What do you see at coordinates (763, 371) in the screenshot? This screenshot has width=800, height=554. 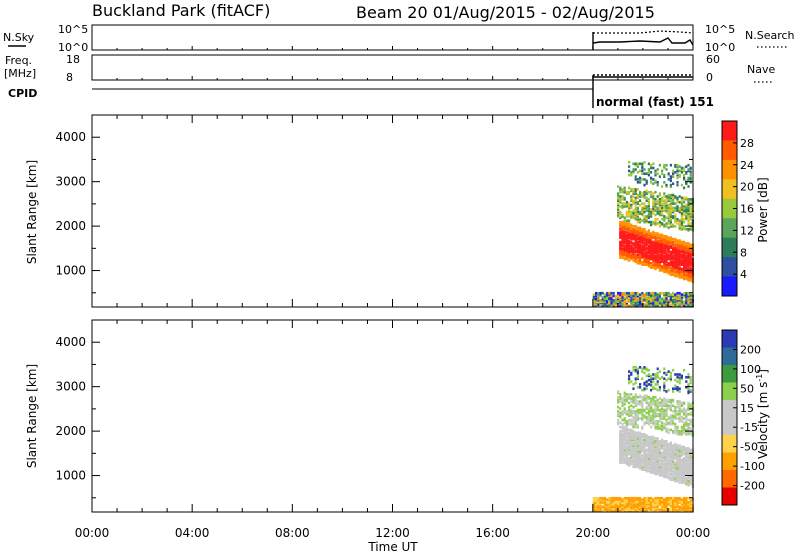 I see `velocity-colorbar-label-close: ]` at bounding box center [763, 371].